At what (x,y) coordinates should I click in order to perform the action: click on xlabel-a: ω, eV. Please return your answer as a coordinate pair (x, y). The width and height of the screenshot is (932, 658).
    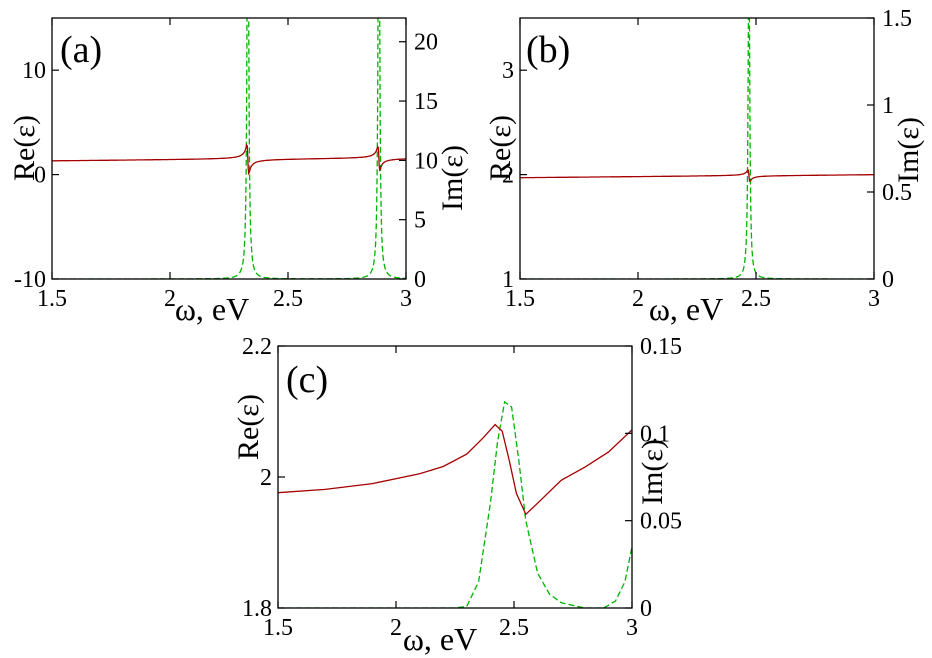
    Looking at the image, I should click on (212, 309).